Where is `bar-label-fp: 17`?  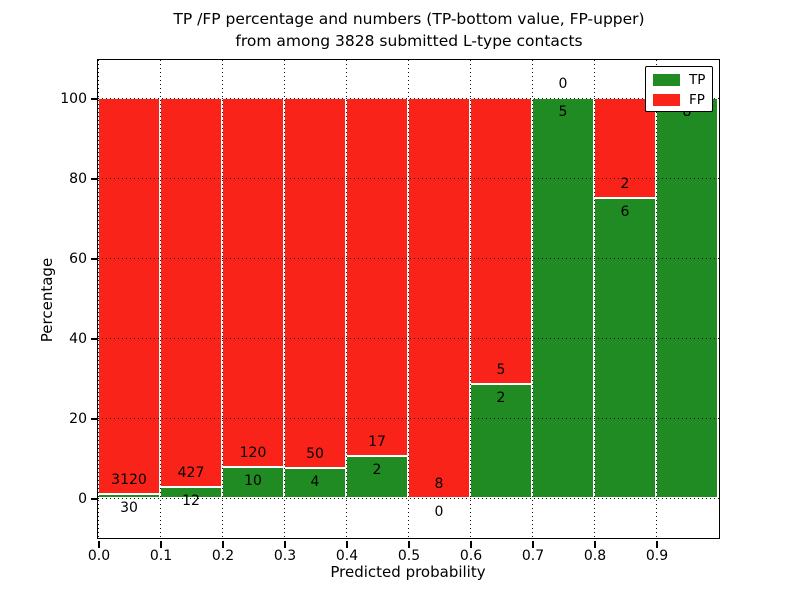
bar-label-fp: 17 is located at coordinates (377, 441).